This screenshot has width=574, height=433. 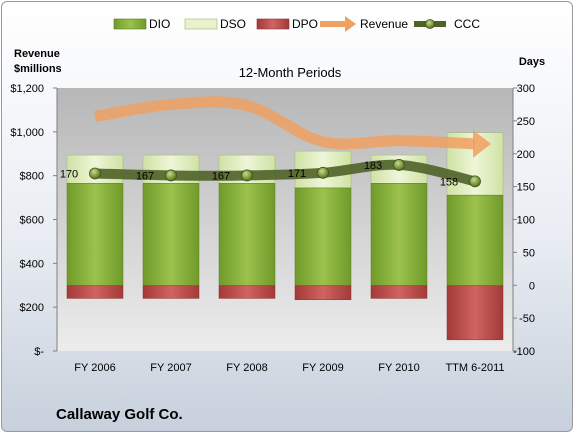 What do you see at coordinates (201, 24) in the screenshot?
I see `legend-swatch-dso` at bounding box center [201, 24].